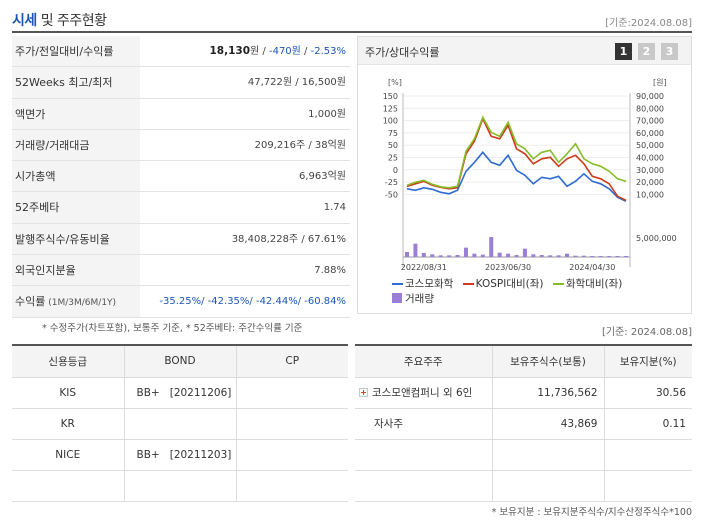  What do you see at coordinates (424, 267) in the screenshot?
I see `x-tick-label: 2022/08/31` at bounding box center [424, 267].